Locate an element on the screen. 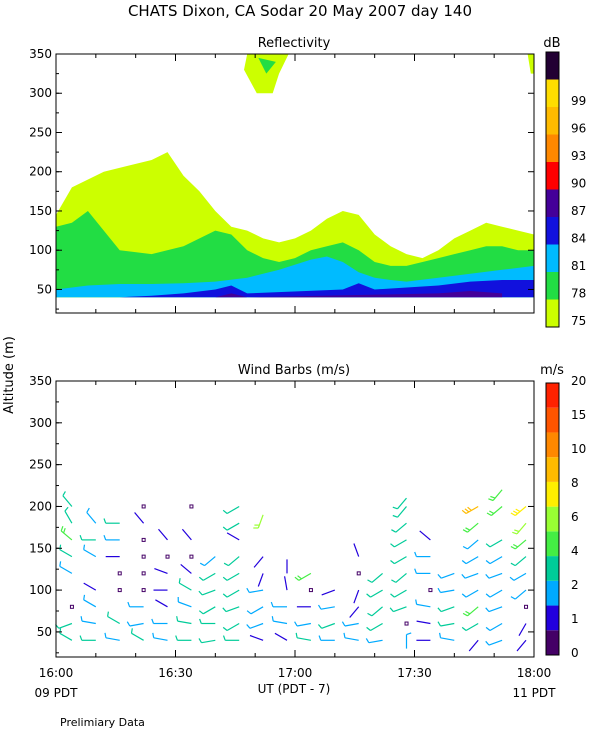 The height and width of the screenshot is (754, 600). y-tick-label: 300 is located at coordinates (40, 93).